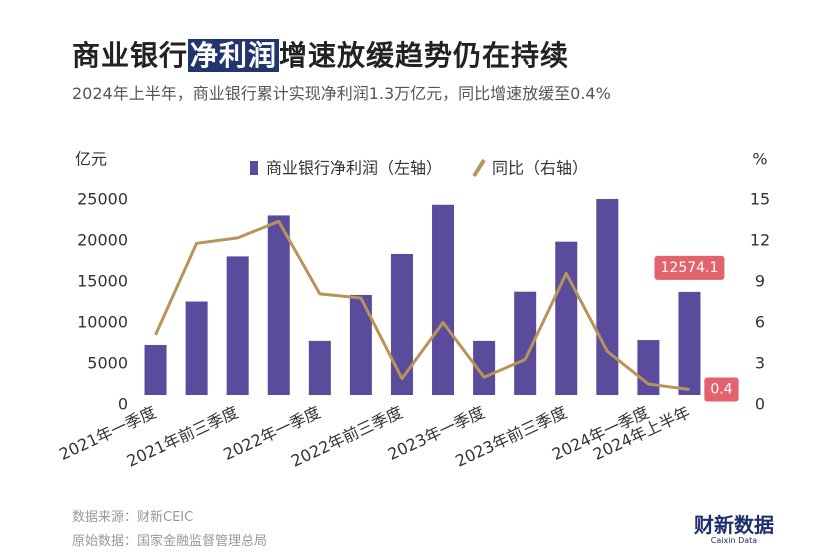 The width and height of the screenshot is (840, 560). Describe the element at coordinates (130, 55) in the screenshot. I see `title-part: 商业银行` at that location.